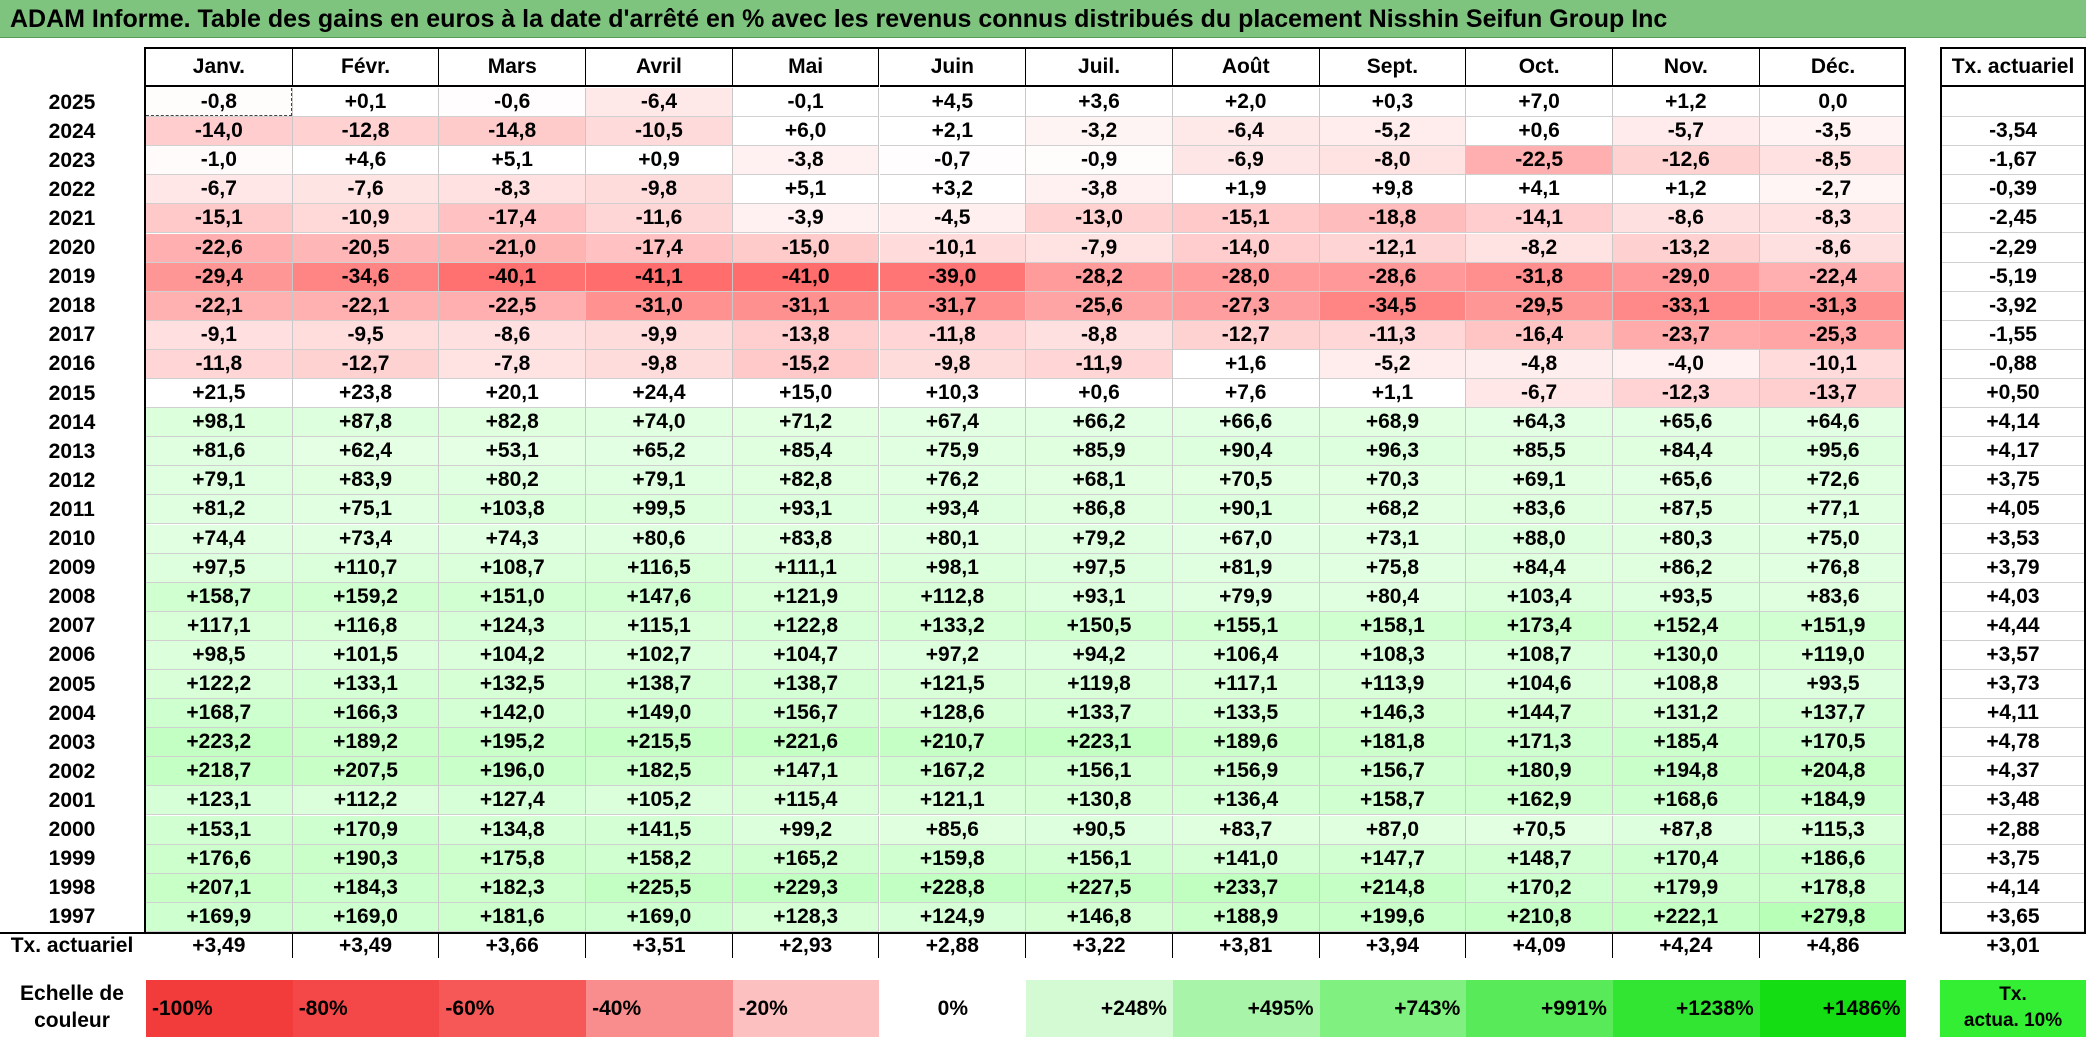 The height and width of the screenshot is (1037, 2086). I want to click on table-cell: -12,6, so click(1686, 161).